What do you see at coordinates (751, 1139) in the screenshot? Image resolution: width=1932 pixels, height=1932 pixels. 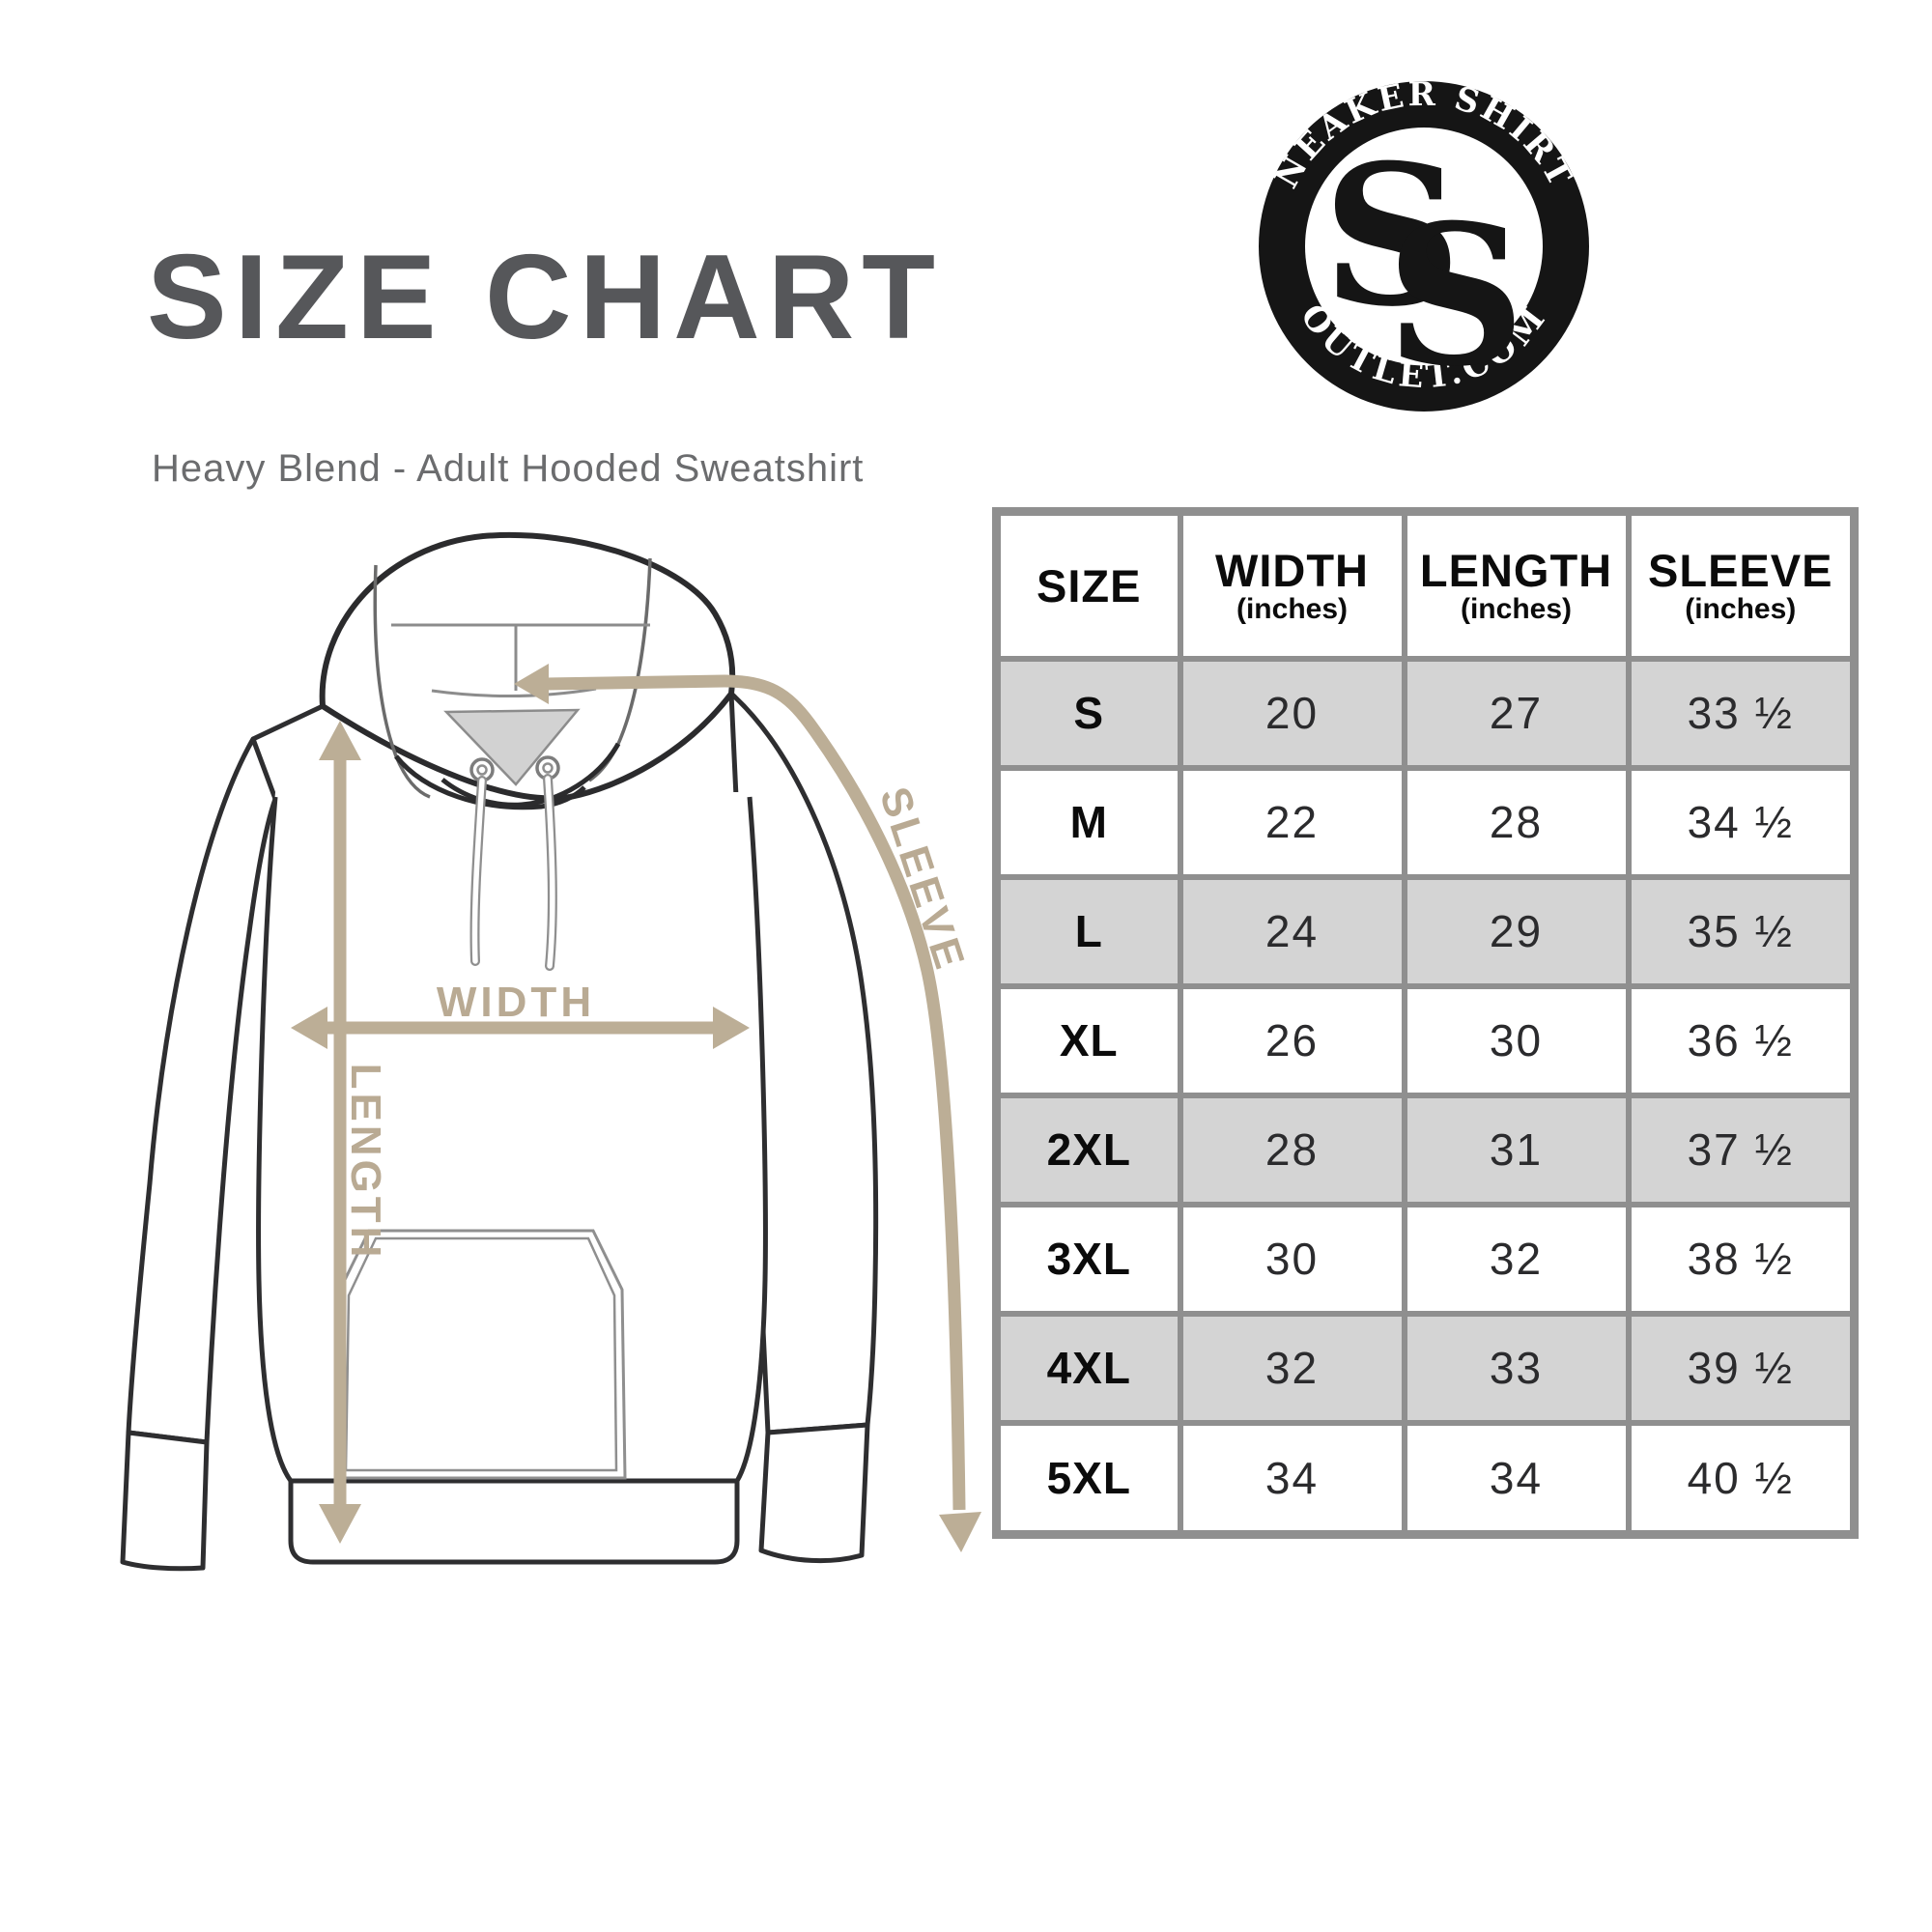 I see `hoodie-torso-right-edge` at bounding box center [751, 1139].